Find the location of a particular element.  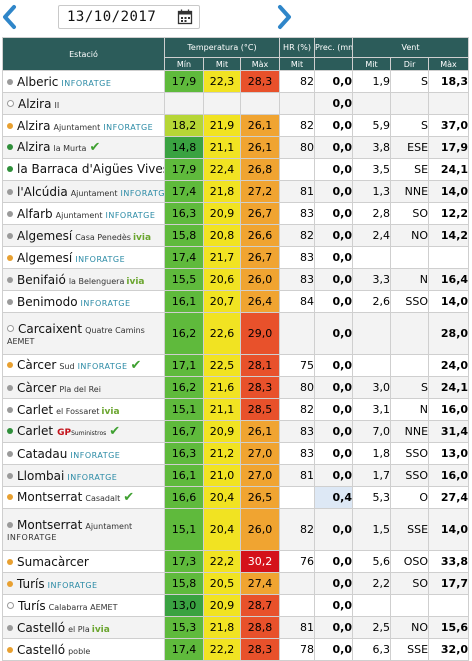

station-name: l'Alcúdia is located at coordinates (42, 191).